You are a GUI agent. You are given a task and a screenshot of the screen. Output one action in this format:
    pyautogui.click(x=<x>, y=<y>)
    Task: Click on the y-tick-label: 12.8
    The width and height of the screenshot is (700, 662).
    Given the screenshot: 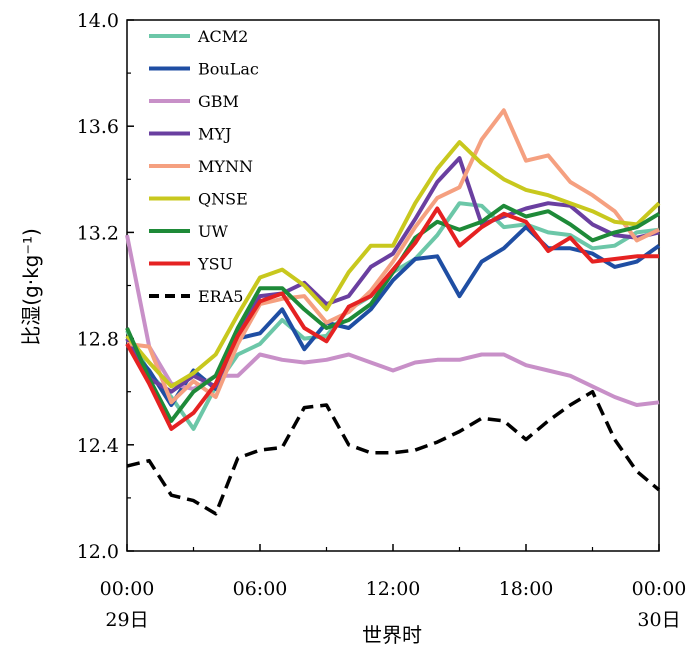 What is the action you would take?
    pyautogui.click(x=98, y=340)
    